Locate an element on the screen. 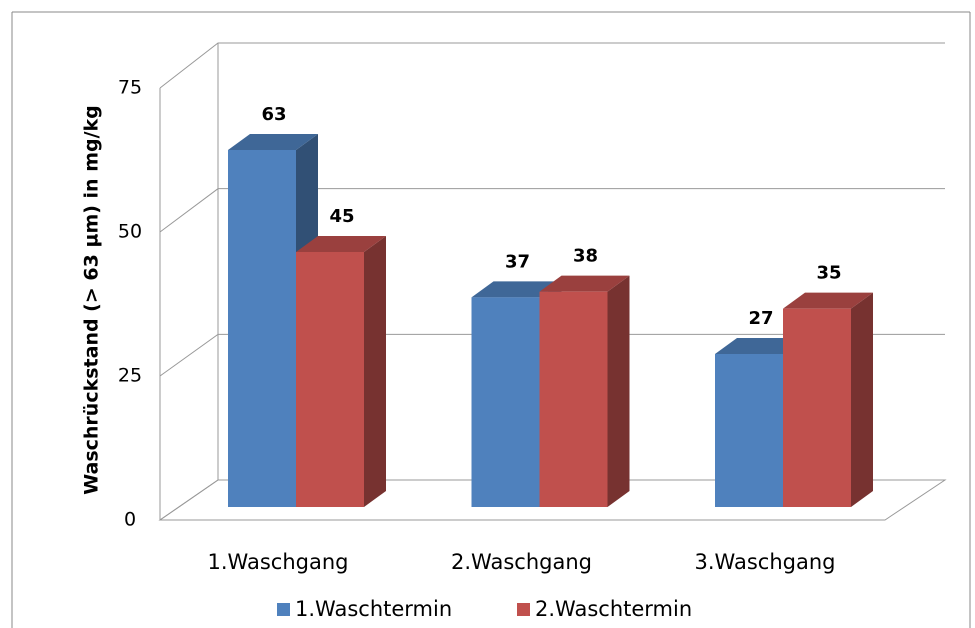 The height and width of the screenshot is (628, 975). data-label: 35 is located at coordinates (828, 273).